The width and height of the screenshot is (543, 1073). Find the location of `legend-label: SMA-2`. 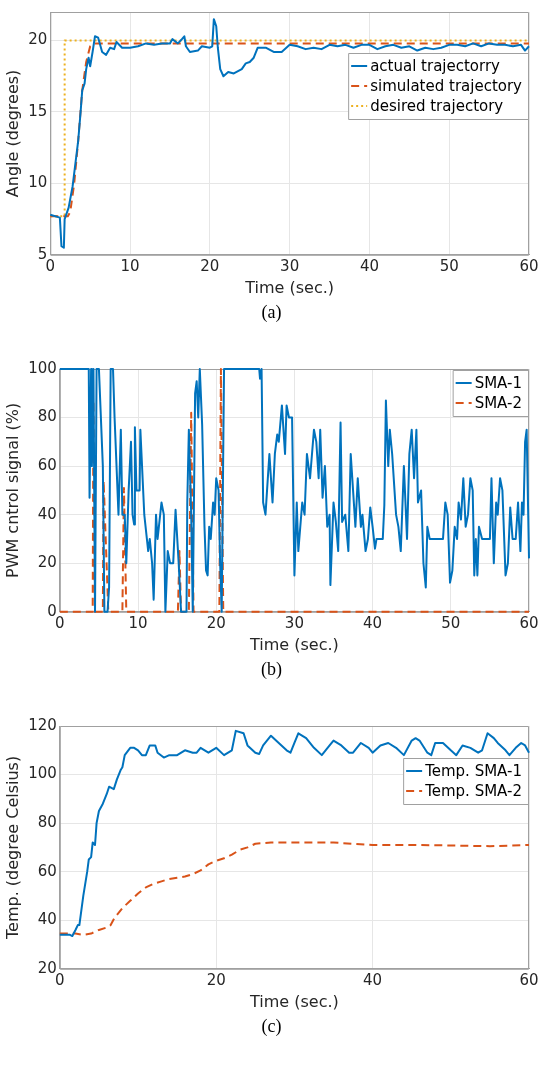

legend-label: SMA-2 is located at coordinates (498, 402).